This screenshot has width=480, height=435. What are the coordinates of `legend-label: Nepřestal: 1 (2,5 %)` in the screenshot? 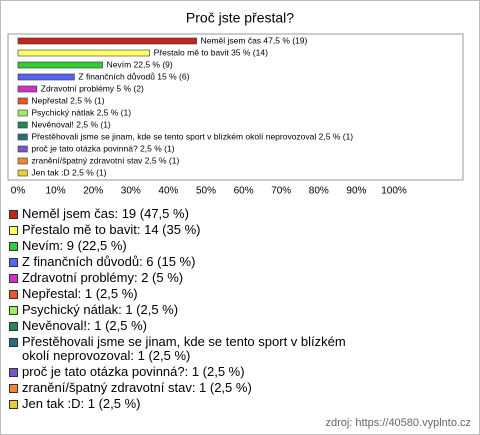 It's located at (80, 293).